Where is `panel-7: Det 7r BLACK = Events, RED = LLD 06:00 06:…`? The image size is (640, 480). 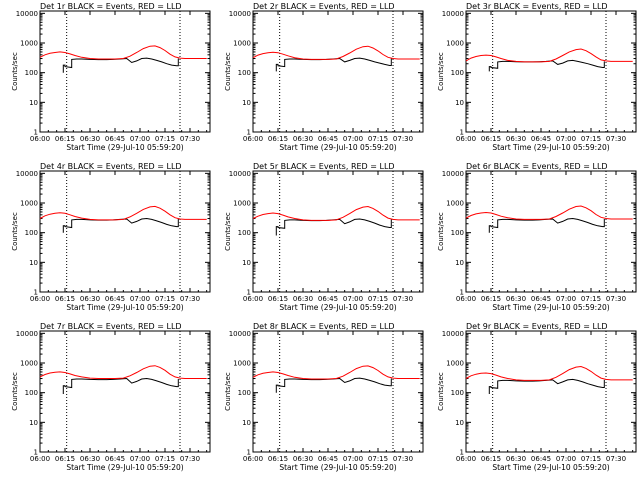
panel-7: Det 7r BLACK = Events, RED = LLD 06:00 06:… is located at coordinates (111, 397).